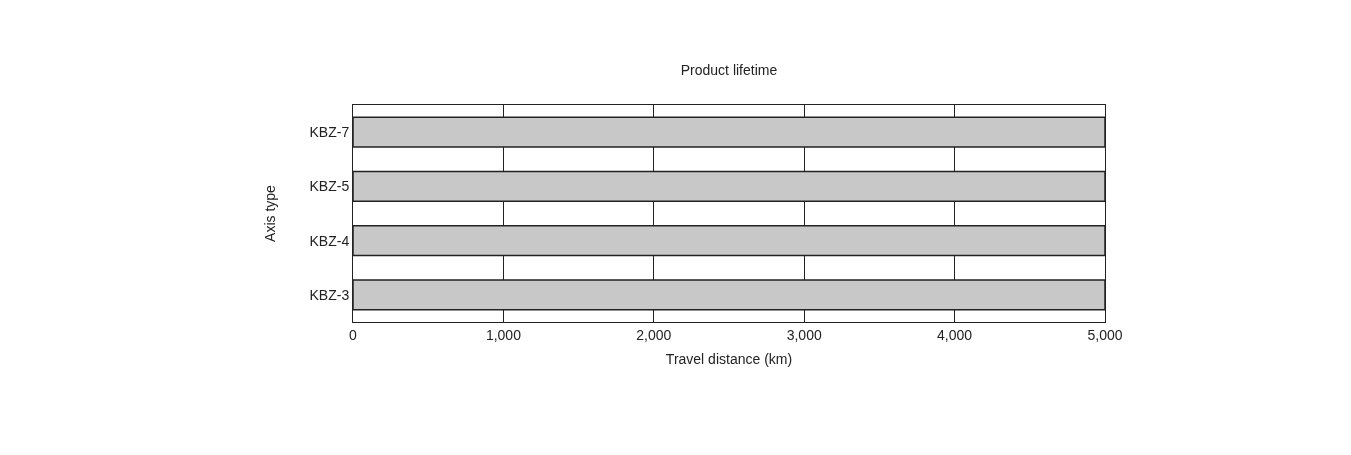 This screenshot has height=455, width=1351. I want to click on y-tick-label: KBZ-7, so click(329, 132).